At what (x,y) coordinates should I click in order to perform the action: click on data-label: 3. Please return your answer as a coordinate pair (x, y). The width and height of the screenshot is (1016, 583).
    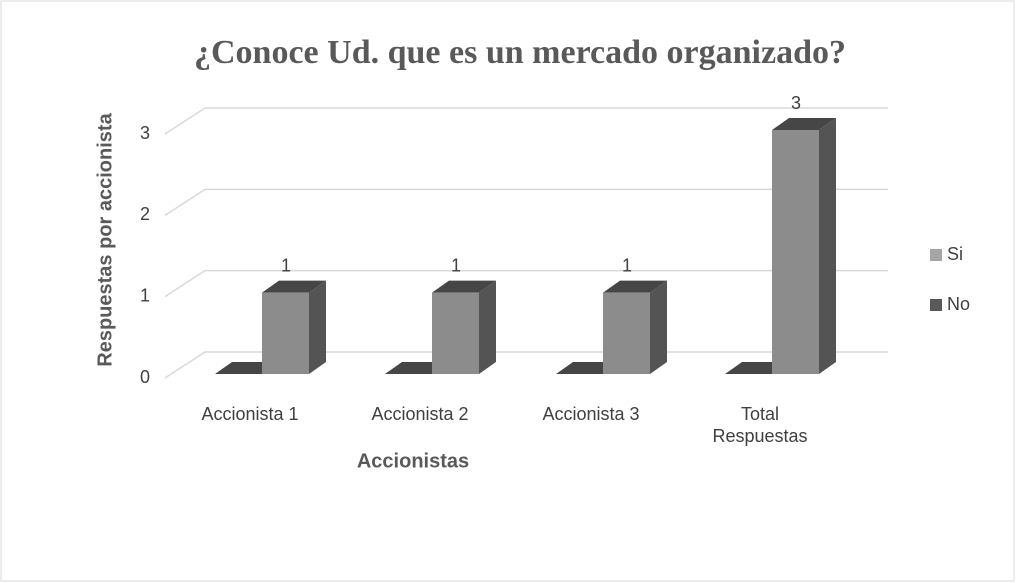
    Looking at the image, I should click on (796, 103).